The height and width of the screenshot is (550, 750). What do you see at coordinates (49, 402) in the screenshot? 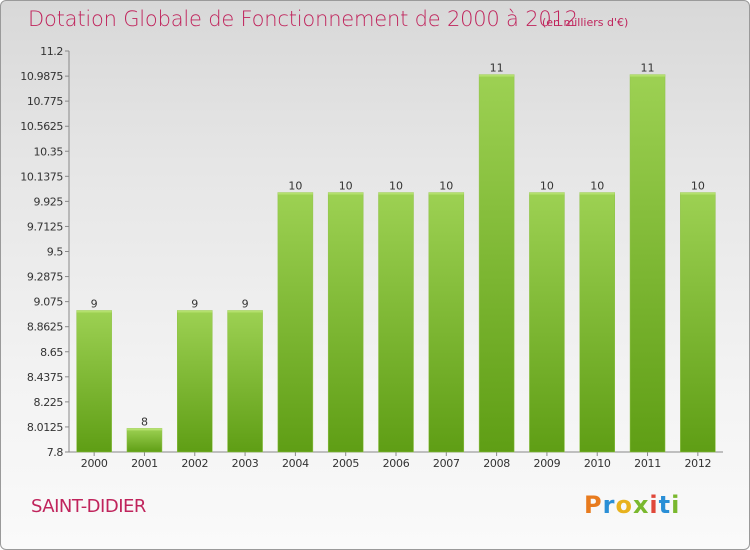
I see `y-tick-label: 8.225` at bounding box center [49, 402].